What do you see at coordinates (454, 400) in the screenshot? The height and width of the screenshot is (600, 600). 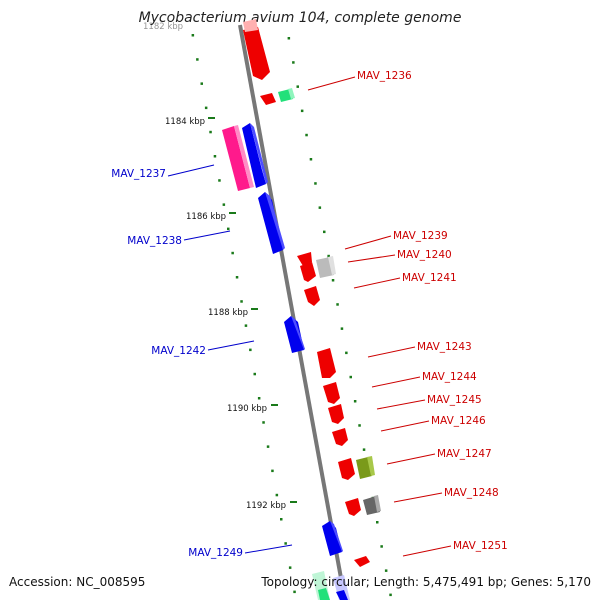 I see `gene-label-right: MAV_1245` at bounding box center [454, 400].